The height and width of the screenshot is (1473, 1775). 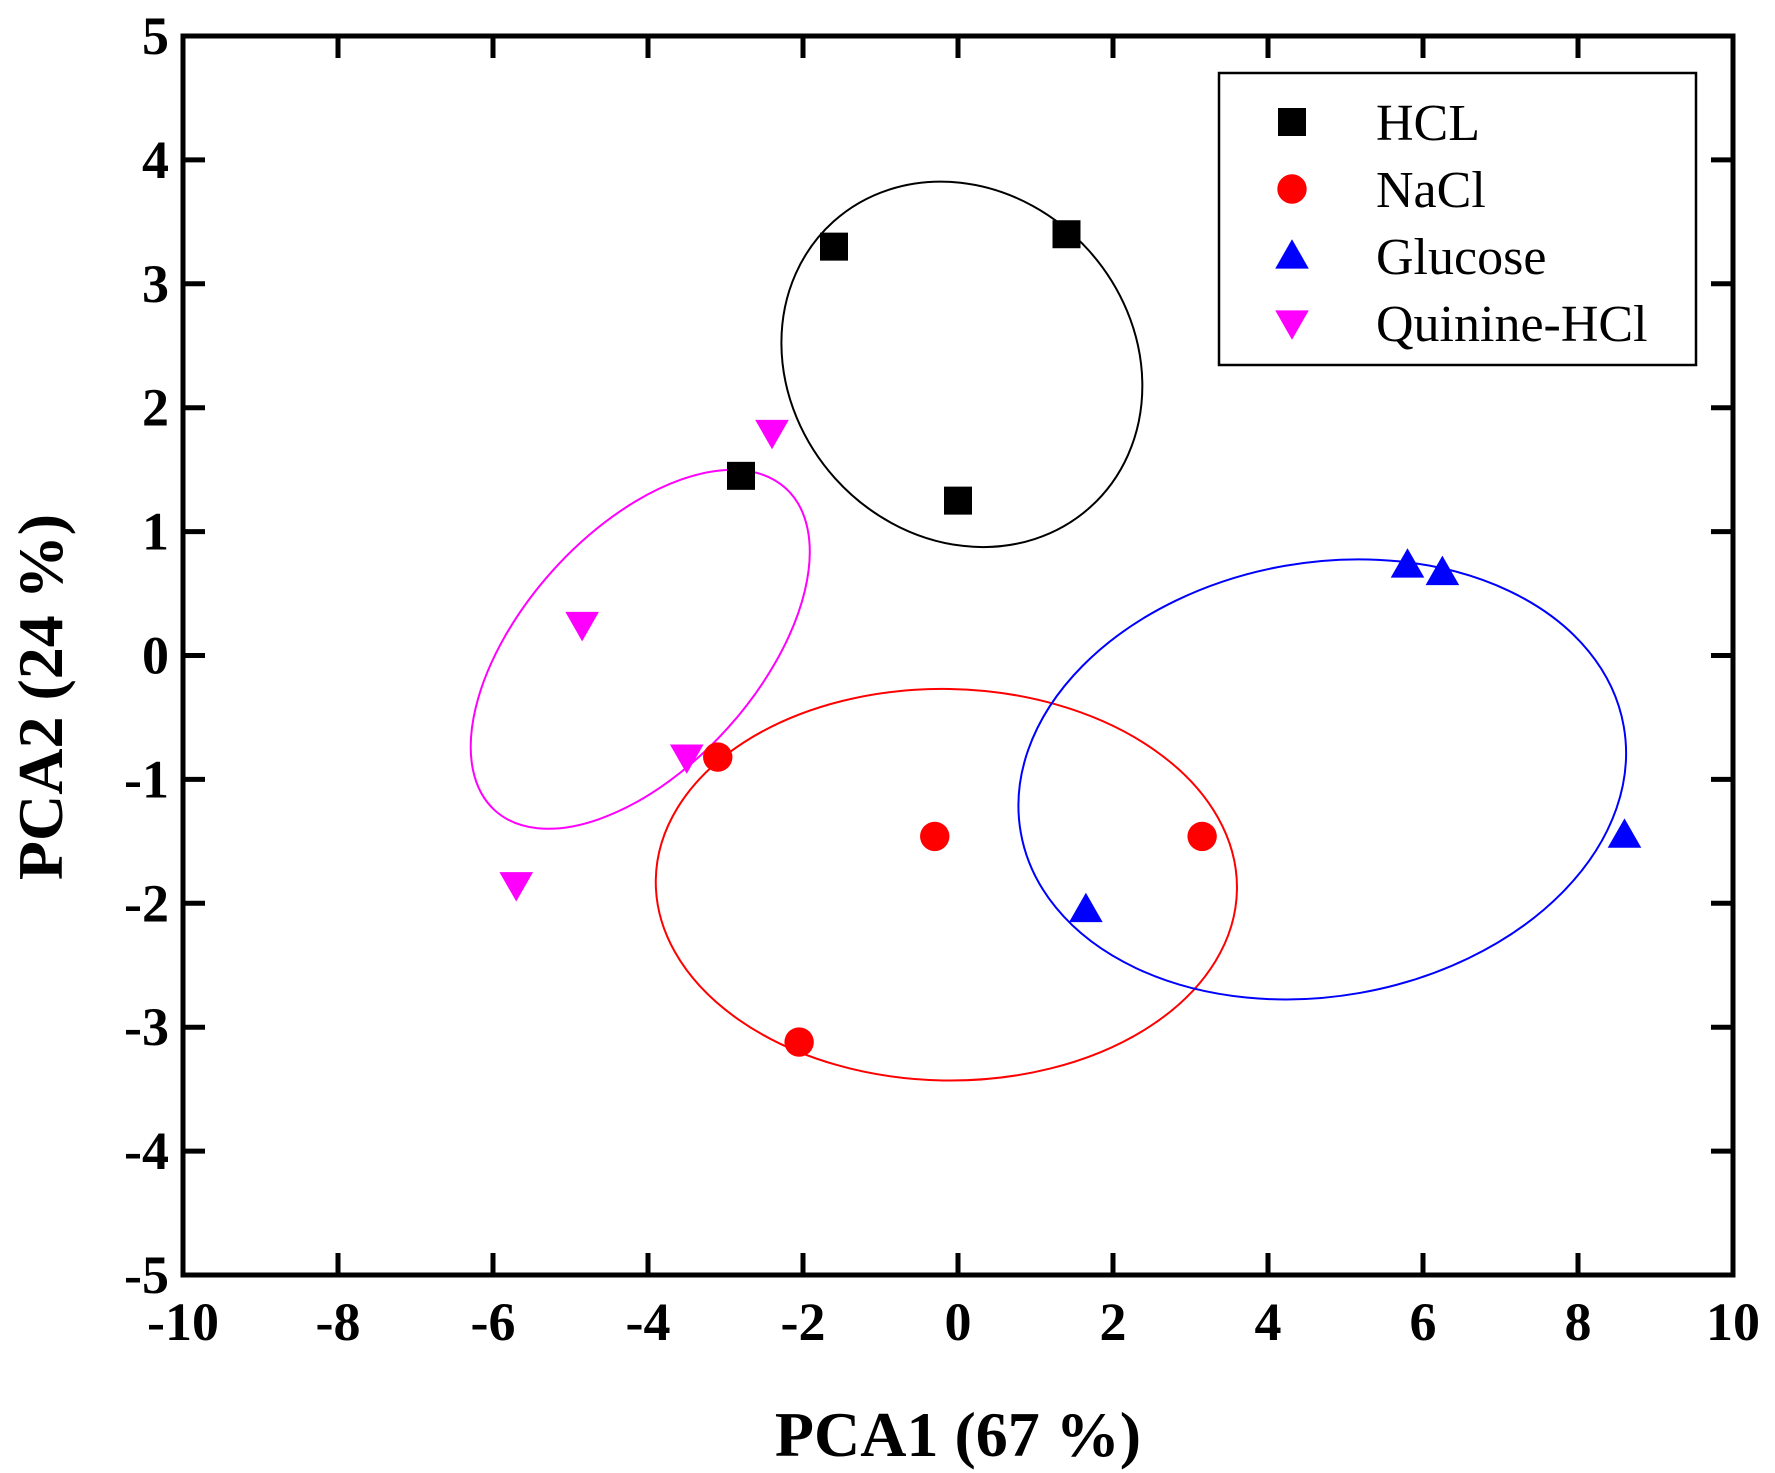 I want to click on y-tick-labels: -5 -4 -3 -2 -1 0 1 2 3 4 5, so click(x=146, y=655).